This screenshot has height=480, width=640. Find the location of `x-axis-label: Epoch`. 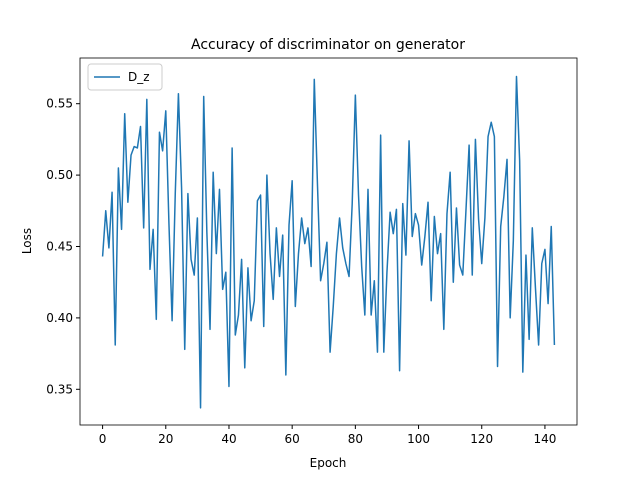

x-axis-label: Epoch is located at coordinates (328, 463).